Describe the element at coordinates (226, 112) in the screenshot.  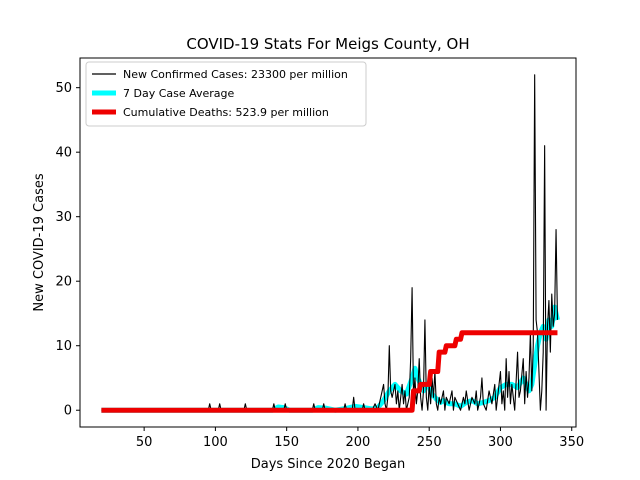
I see `legend-label-cumulative-deaths: Cumulative Deaths: 523.9 per million` at that location.